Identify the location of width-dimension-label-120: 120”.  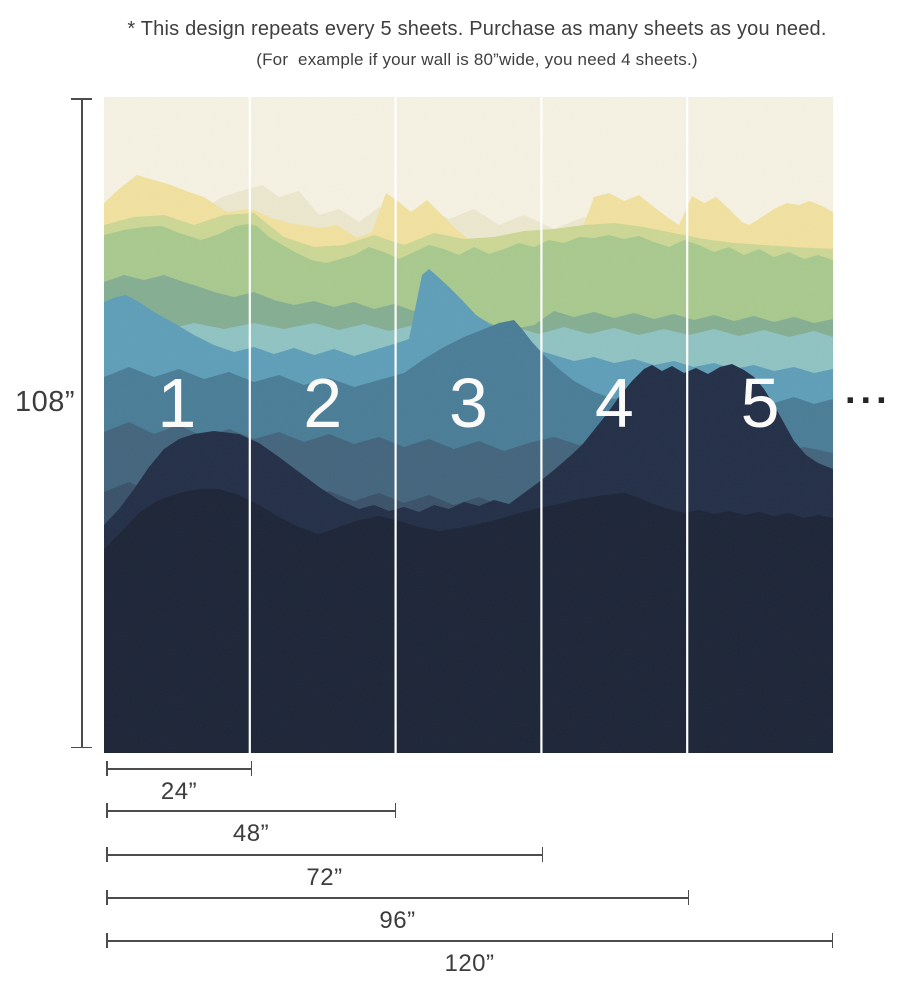
(469, 963).